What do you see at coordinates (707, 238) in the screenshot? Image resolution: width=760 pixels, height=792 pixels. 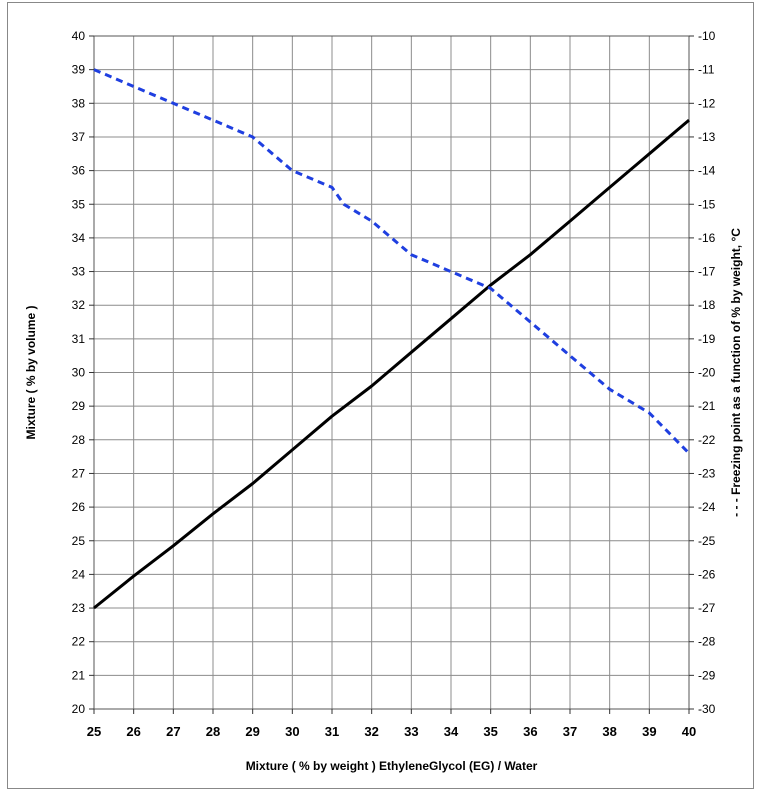 I see `y-right-tick-label: -16` at bounding box center [707, 238].